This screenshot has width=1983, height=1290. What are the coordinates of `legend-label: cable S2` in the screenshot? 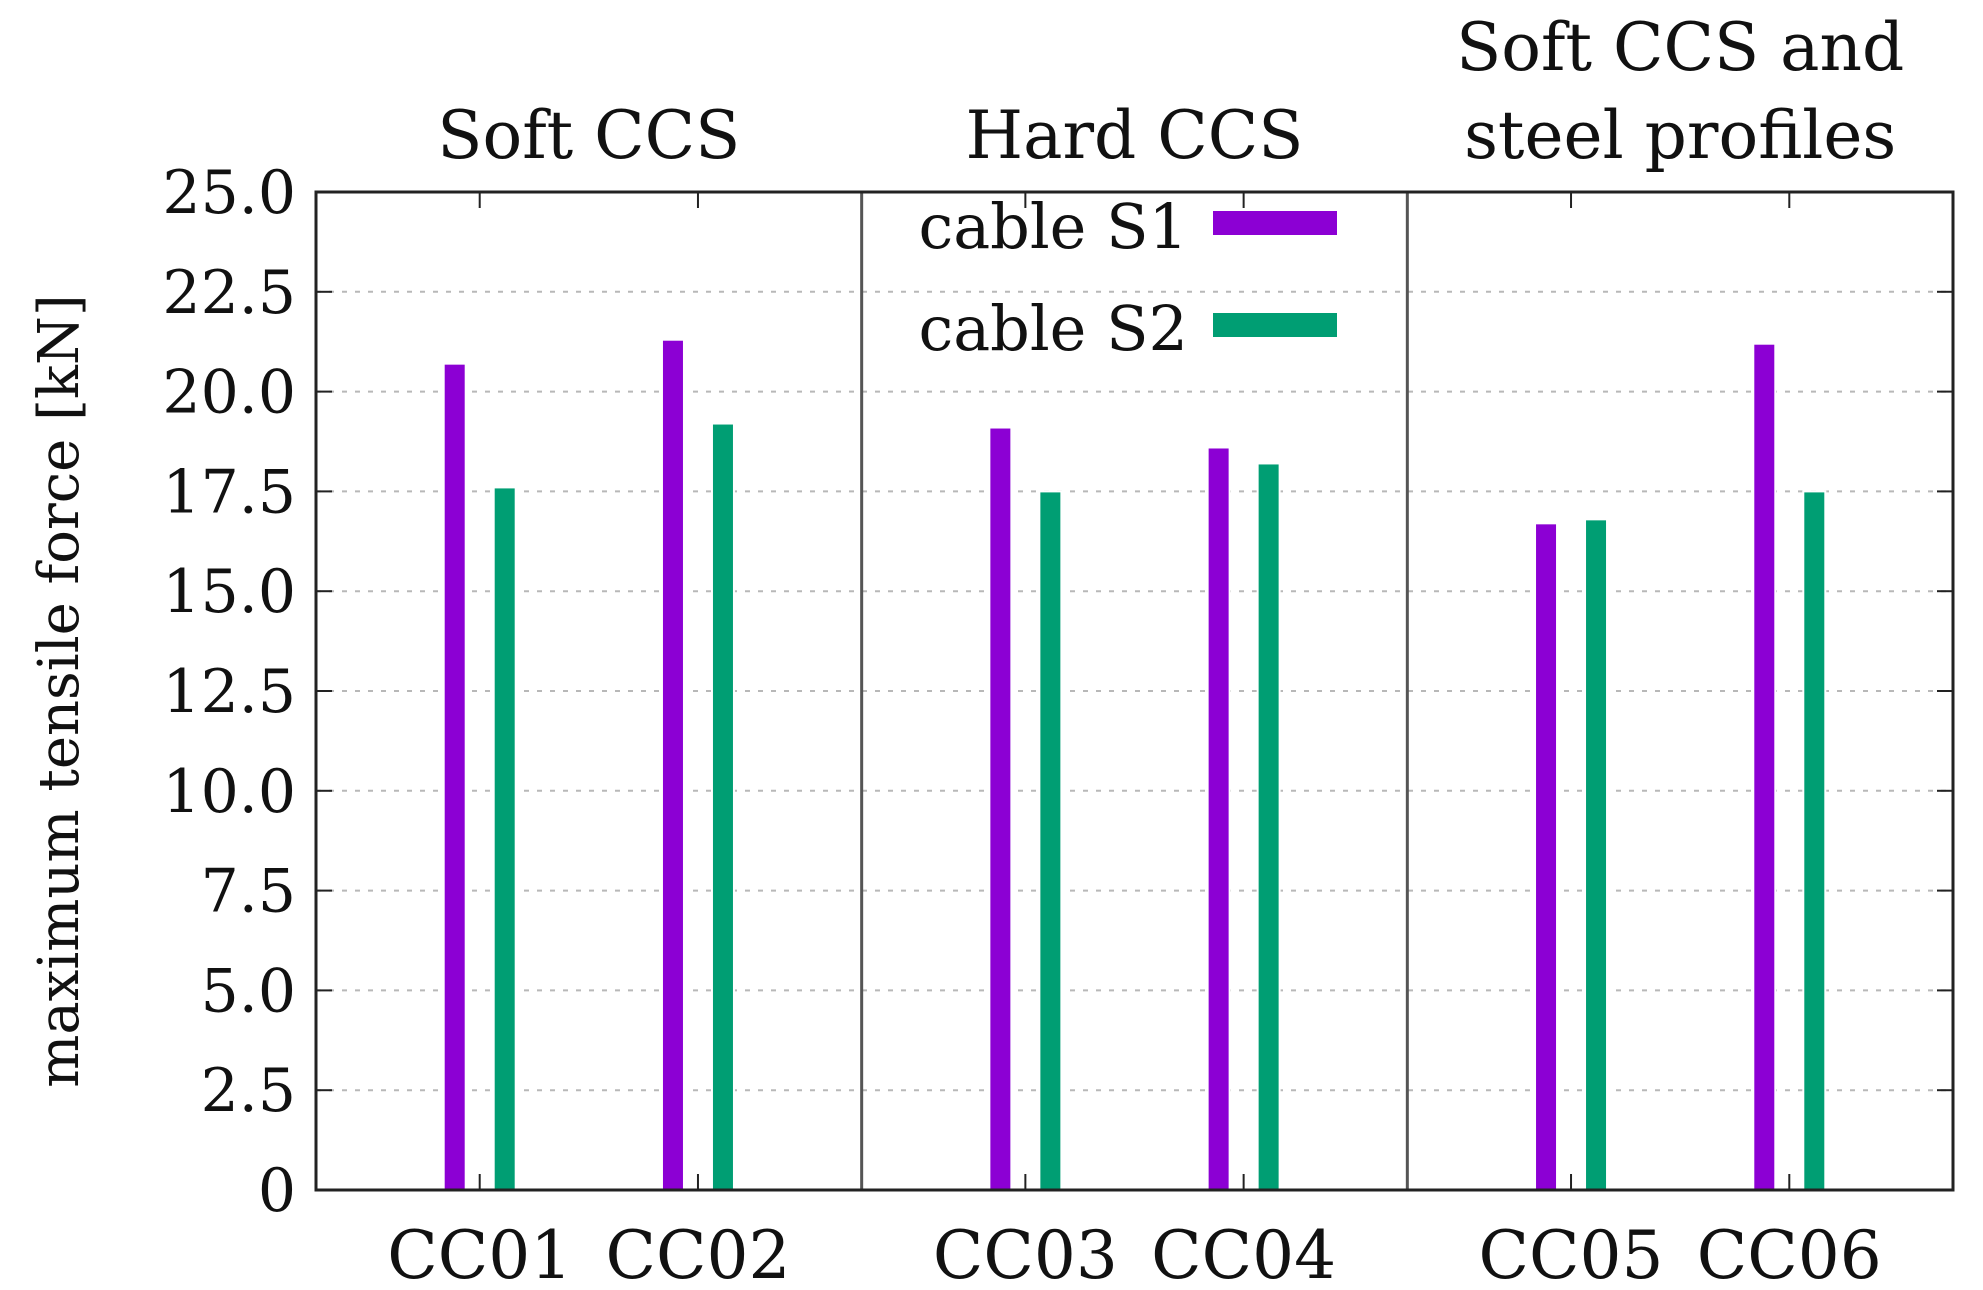 It's located at (1053, 328).